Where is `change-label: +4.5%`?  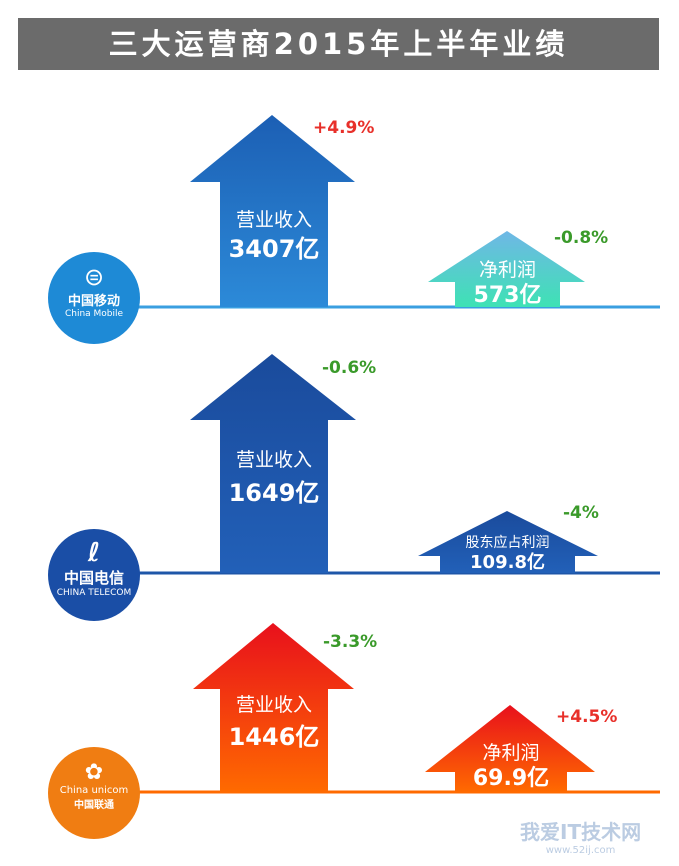 change-label: +4.5% is located at coordinates (587, 717).